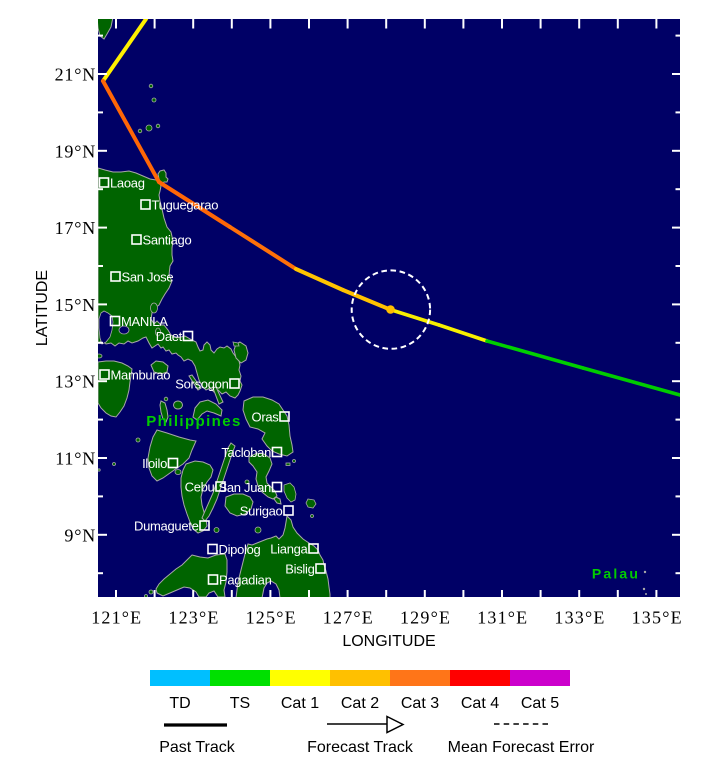 The width and height of the screenshot is (720, 764). I want to click on svg-text: MANILA, so click(144, 321).